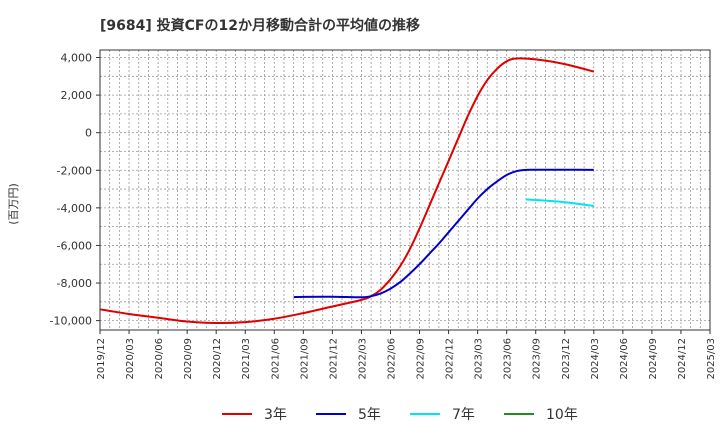 The image size is (720, 440). What do you see at coordinates (333, 359) in the screenshot?
I see `x-tick-label: 2021/12` at bounding box center [333, 359].